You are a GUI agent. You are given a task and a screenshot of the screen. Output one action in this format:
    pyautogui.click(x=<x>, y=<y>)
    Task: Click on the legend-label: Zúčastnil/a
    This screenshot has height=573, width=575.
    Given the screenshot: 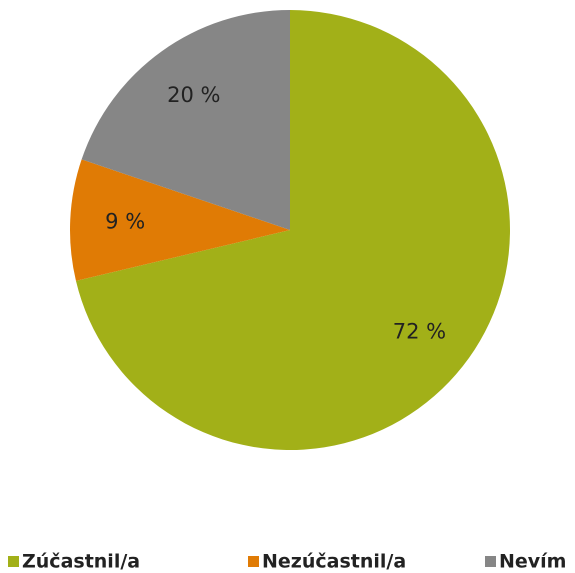 What is the action you would take?
    pyautogui.click(x=81, y=562)
    